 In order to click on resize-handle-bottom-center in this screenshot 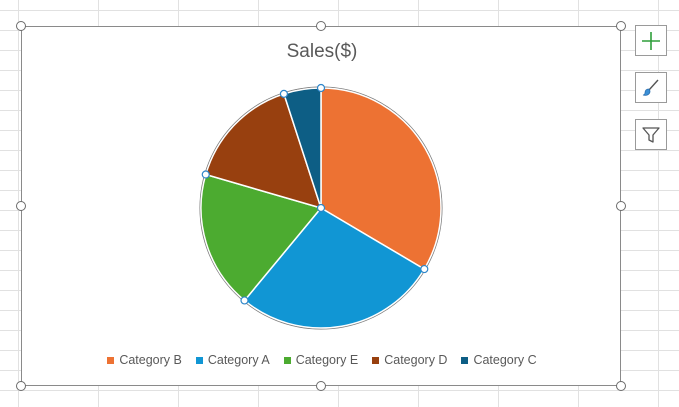, I will do `click(321, 386)`.